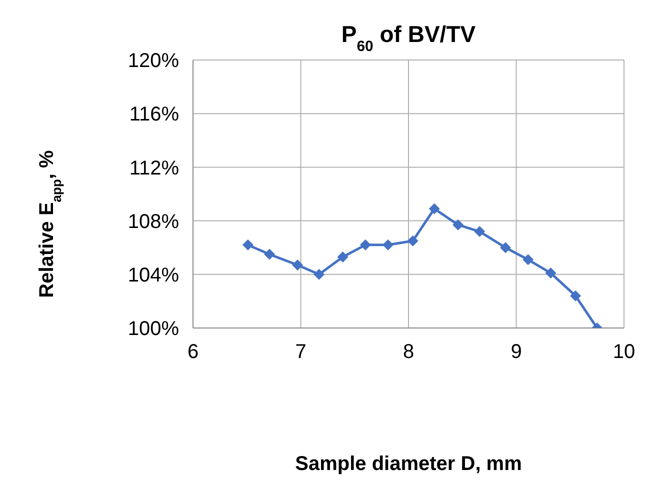 The height and width of the screenshot is (482, 655). I want to click on x-tick-label: 7, so click(300, 352).